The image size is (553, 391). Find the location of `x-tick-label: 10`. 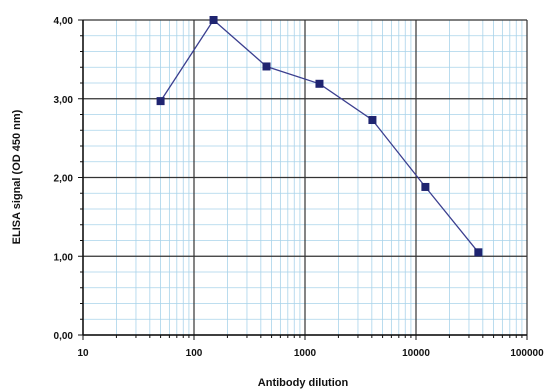

x-tick-label: 10 is located at coordinates (83, 353).